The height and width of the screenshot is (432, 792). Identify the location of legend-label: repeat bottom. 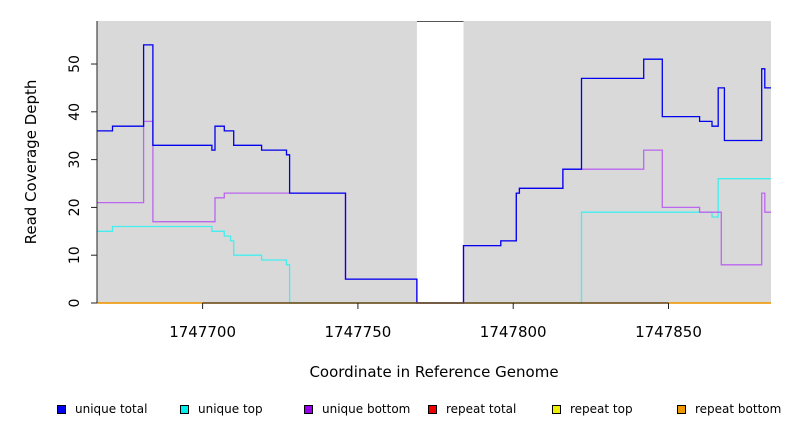
(738, 409).